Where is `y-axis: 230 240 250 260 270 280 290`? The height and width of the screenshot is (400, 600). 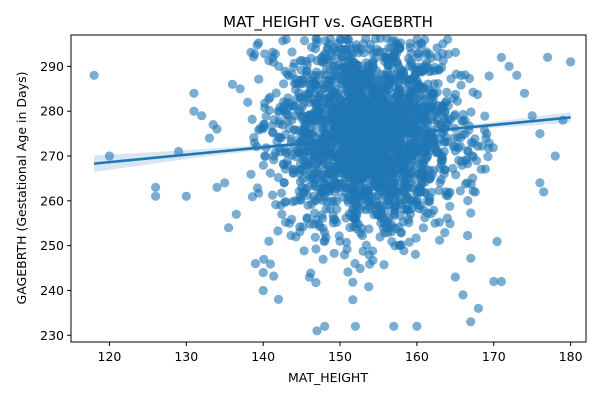
y-axis: 230 240 250 260 270 280 290 is located at coordinates (55, 201).